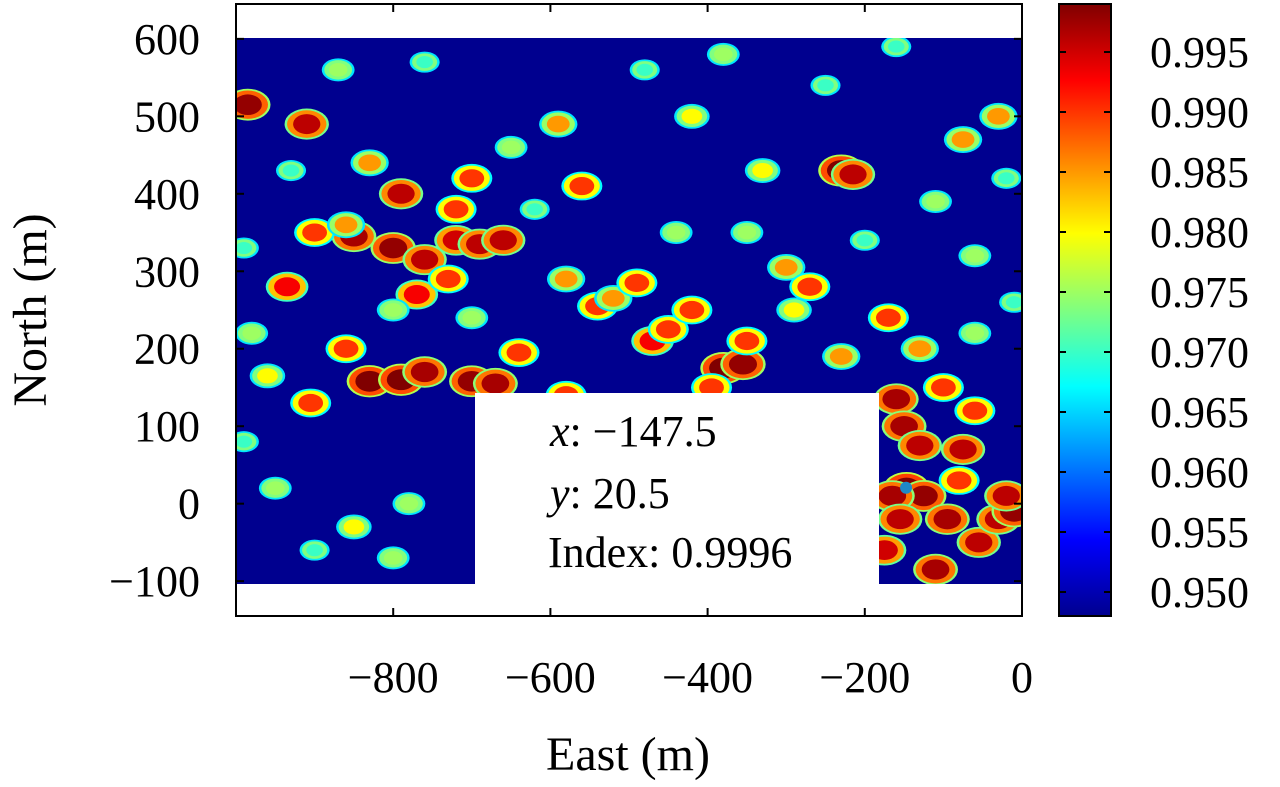 This screenshot has width=1280, height=787. Describe the element at coordinates (1199, 592) in the screenshot. I see `colorbar-tick-label: 0.950` at that location.